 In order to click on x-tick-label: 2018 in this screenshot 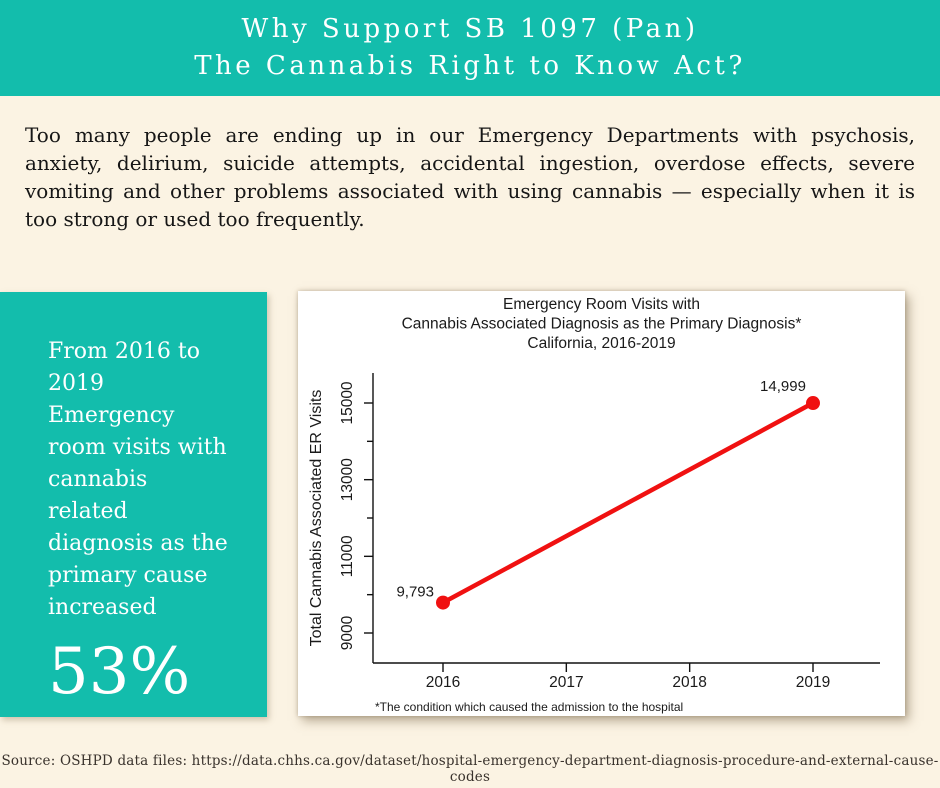, I will do `click(689, 682)`.